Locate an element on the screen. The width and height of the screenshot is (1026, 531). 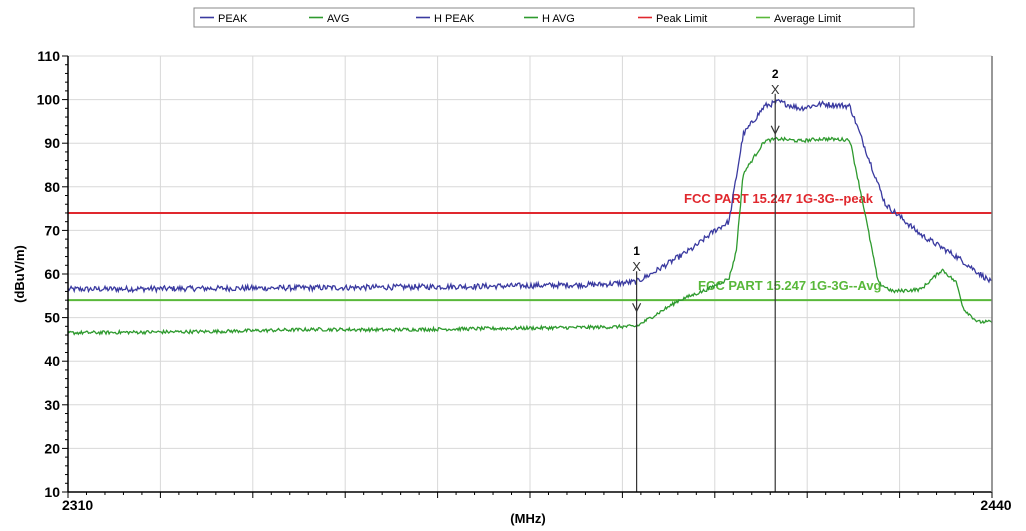
limit-label: FCC PART 15.247 1G-3G--peak is located at coordinates (779, 198).